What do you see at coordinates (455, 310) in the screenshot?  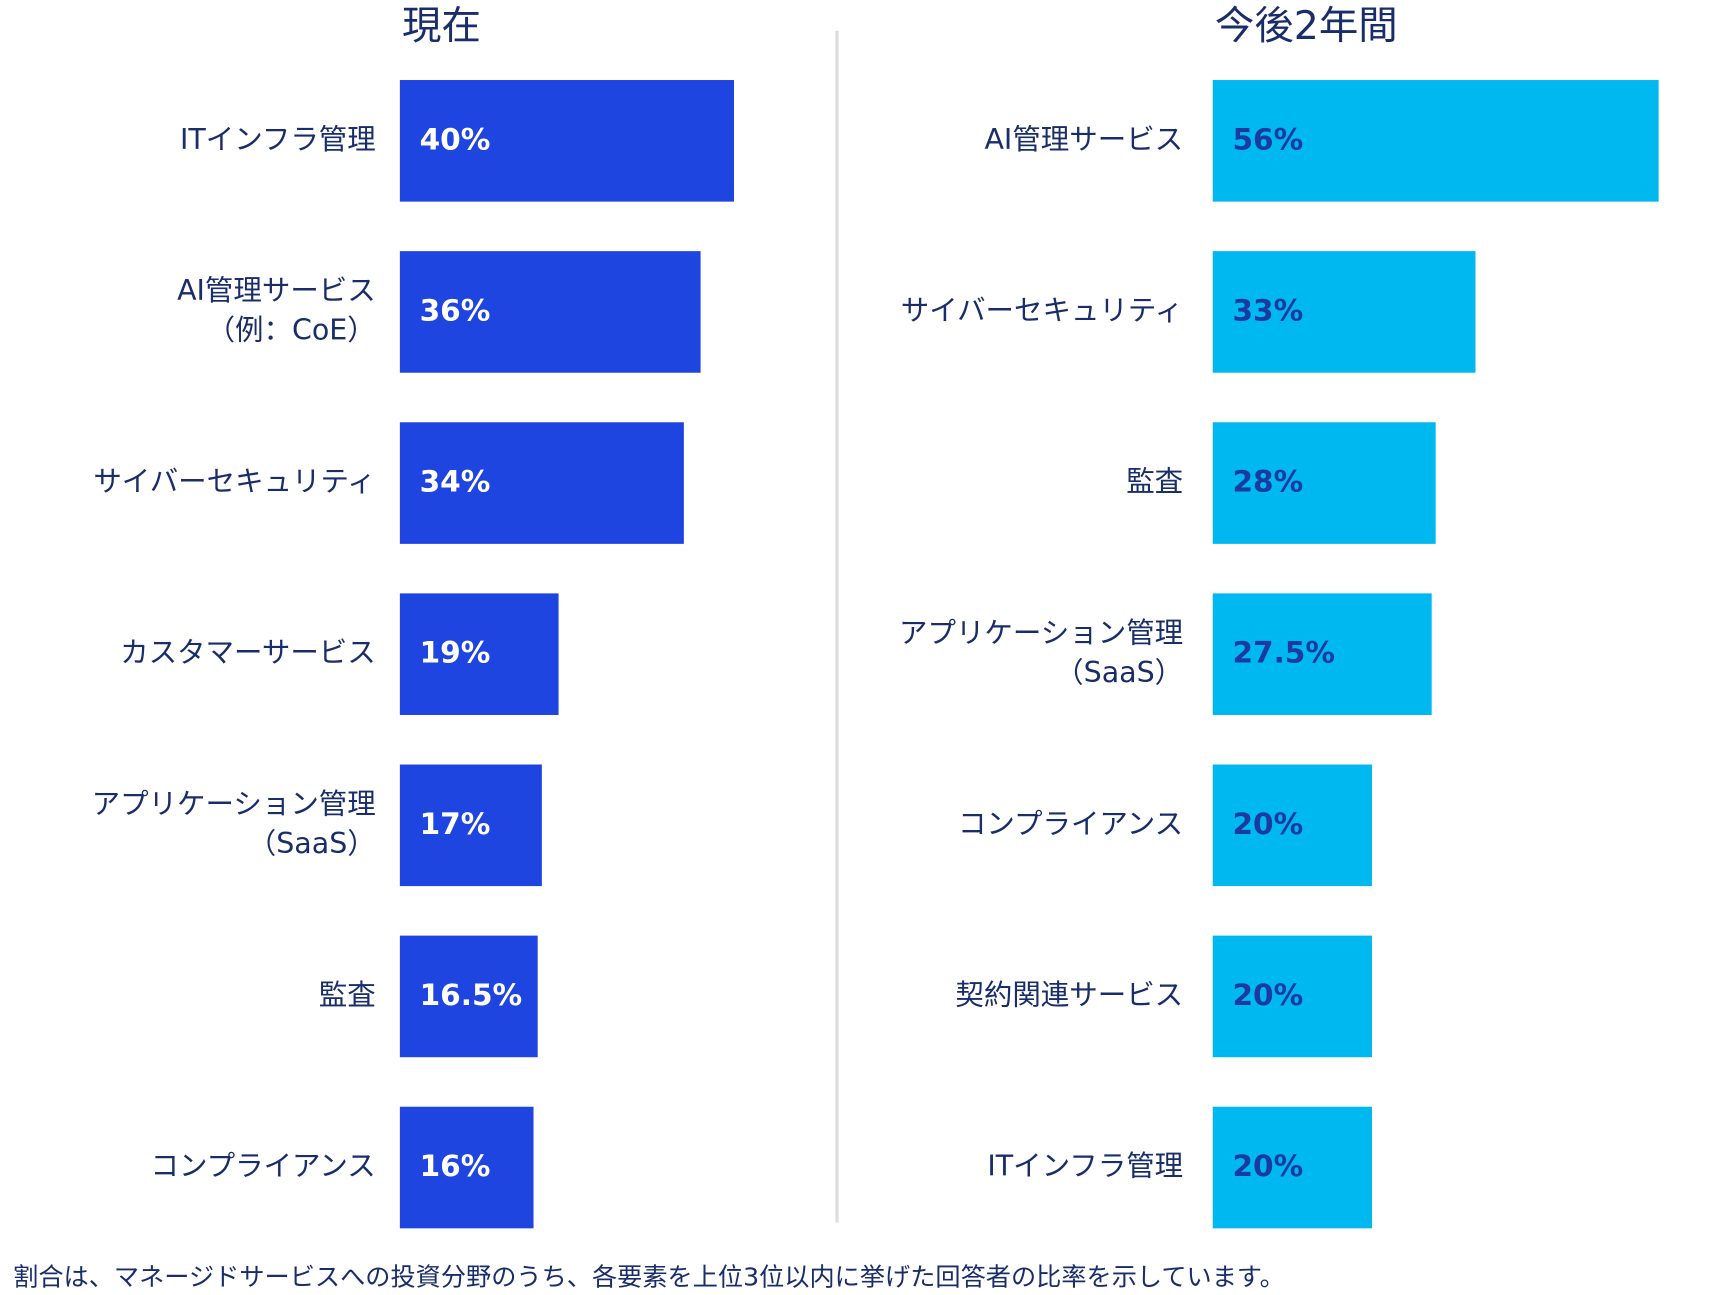 I see `value-label: 36%` at bounding box center [455, 310].